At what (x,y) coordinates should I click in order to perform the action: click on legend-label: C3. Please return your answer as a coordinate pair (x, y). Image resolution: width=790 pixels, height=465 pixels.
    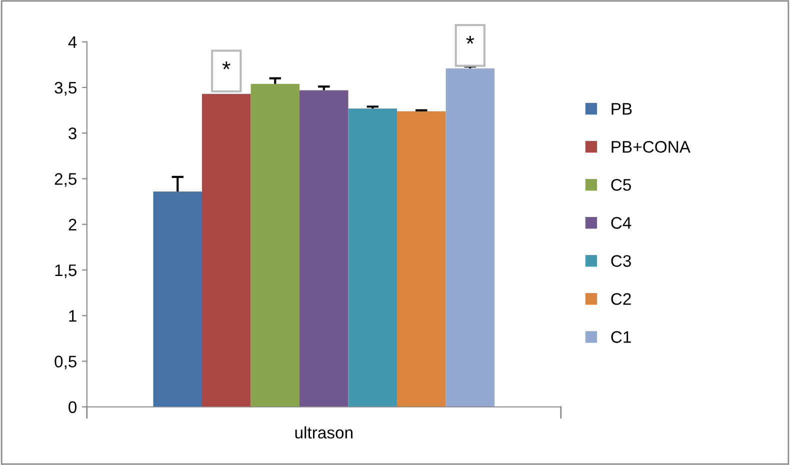
    Looking at the image, I should click on (621, 261).